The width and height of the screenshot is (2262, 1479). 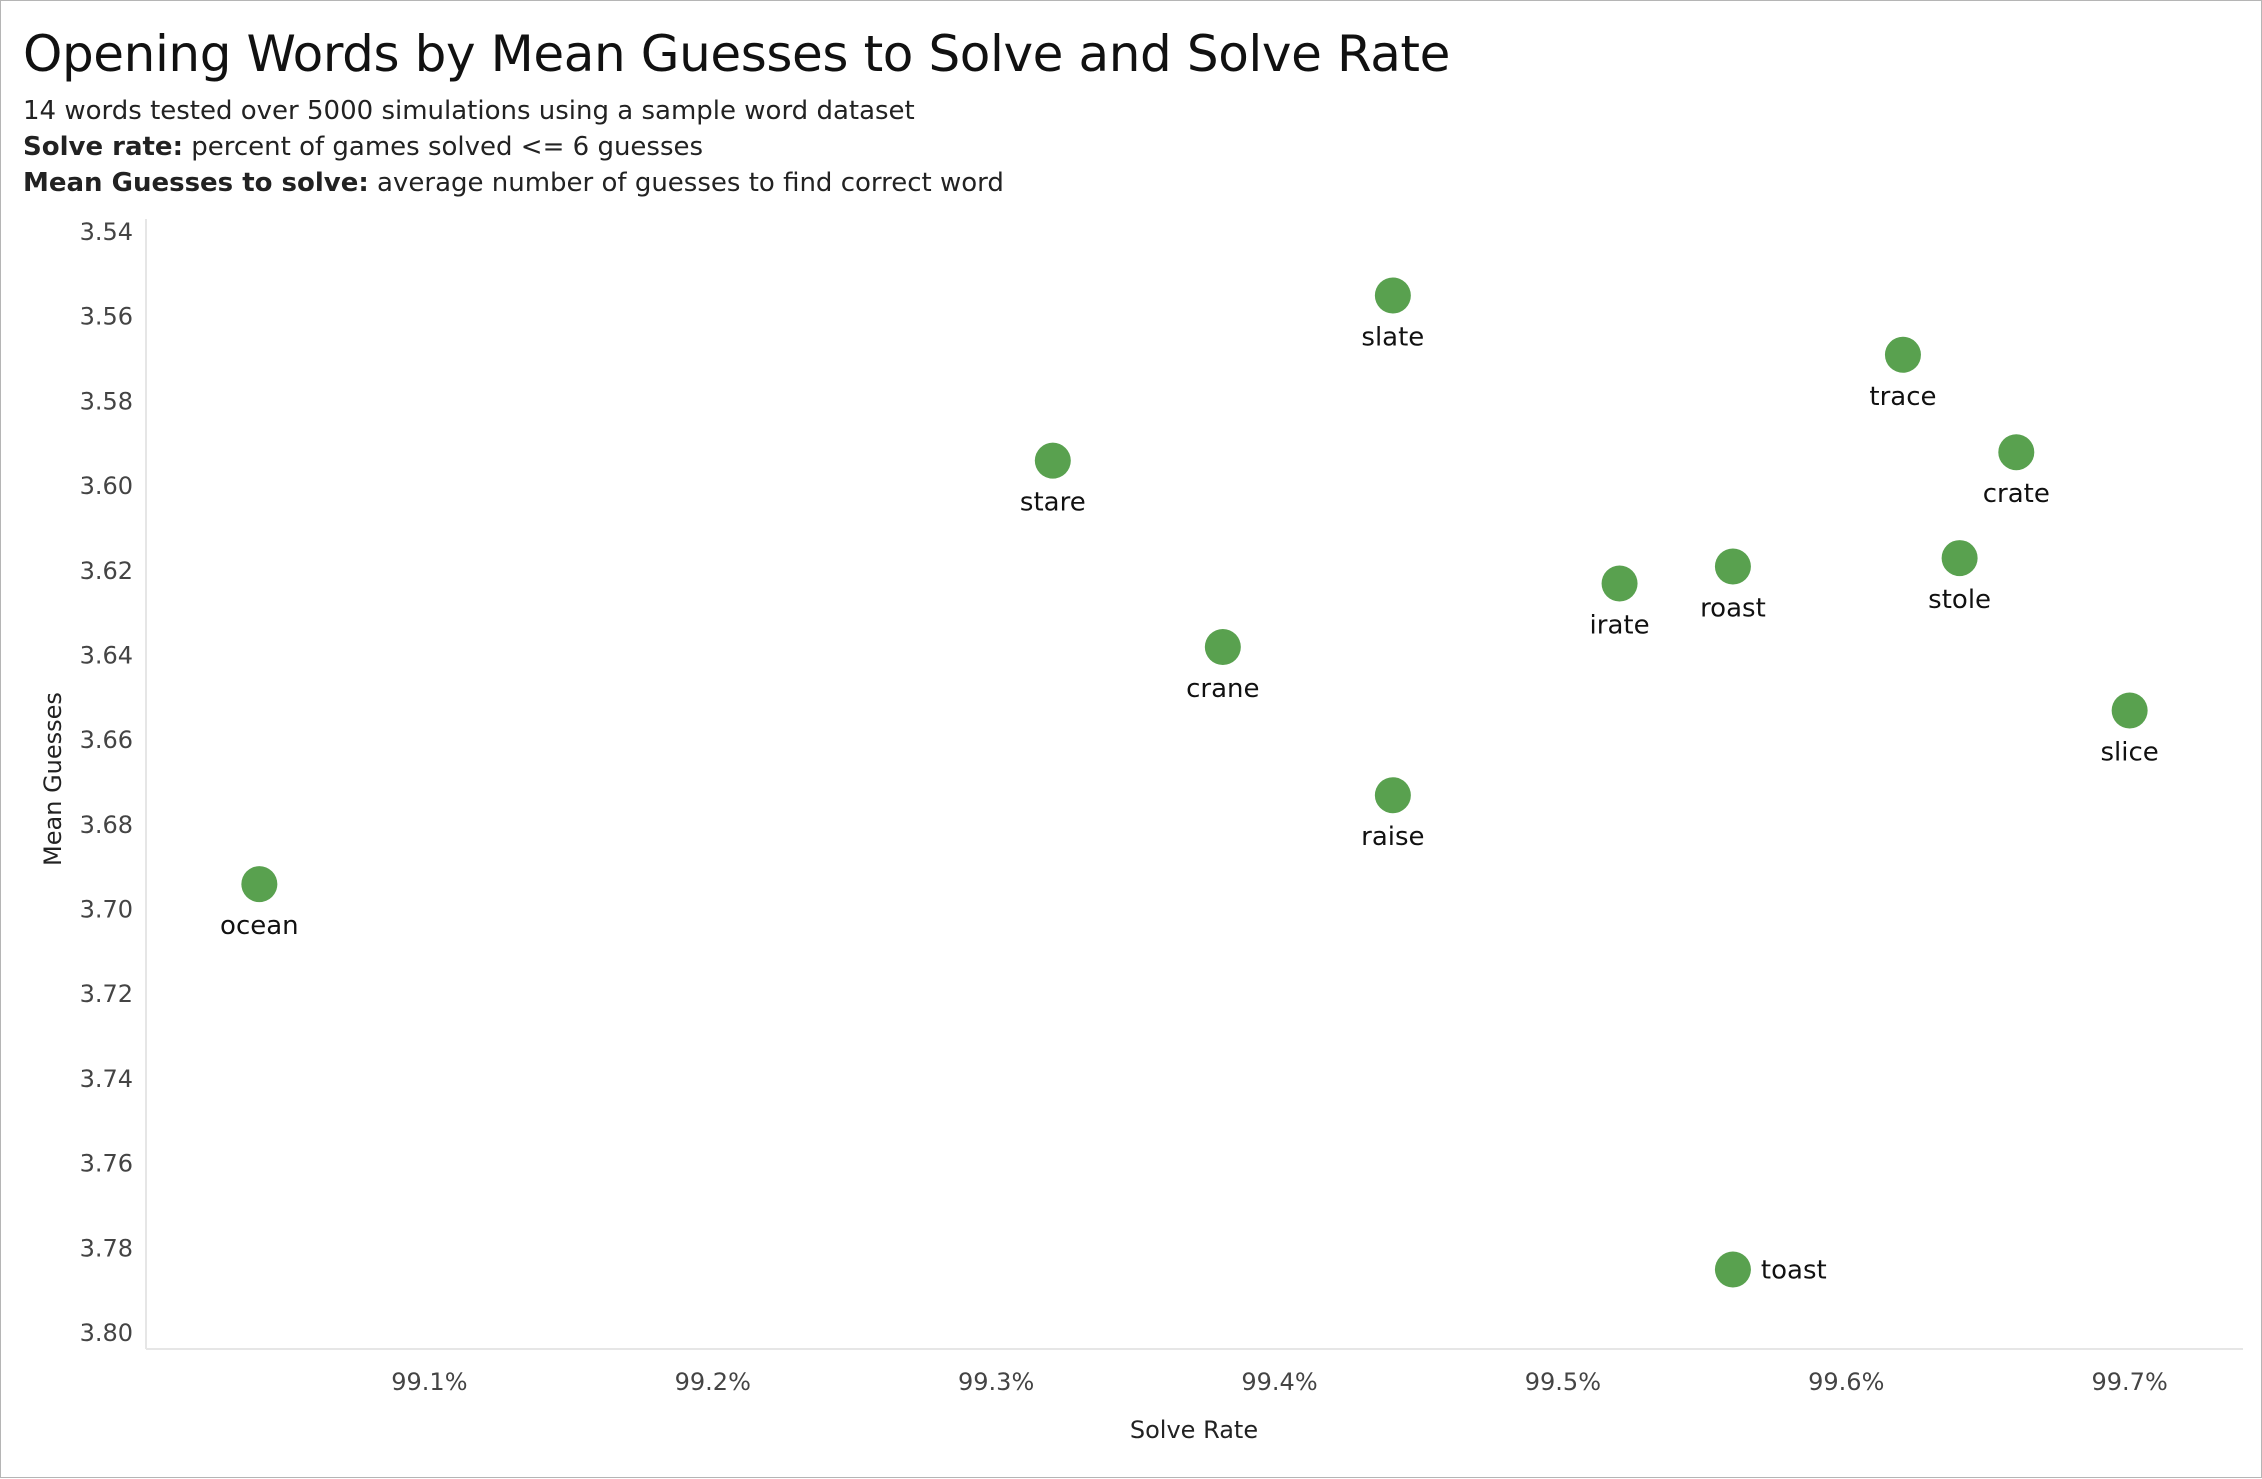 I want to click on y-tick-label: 3.80, so click(x=106, y=1333).